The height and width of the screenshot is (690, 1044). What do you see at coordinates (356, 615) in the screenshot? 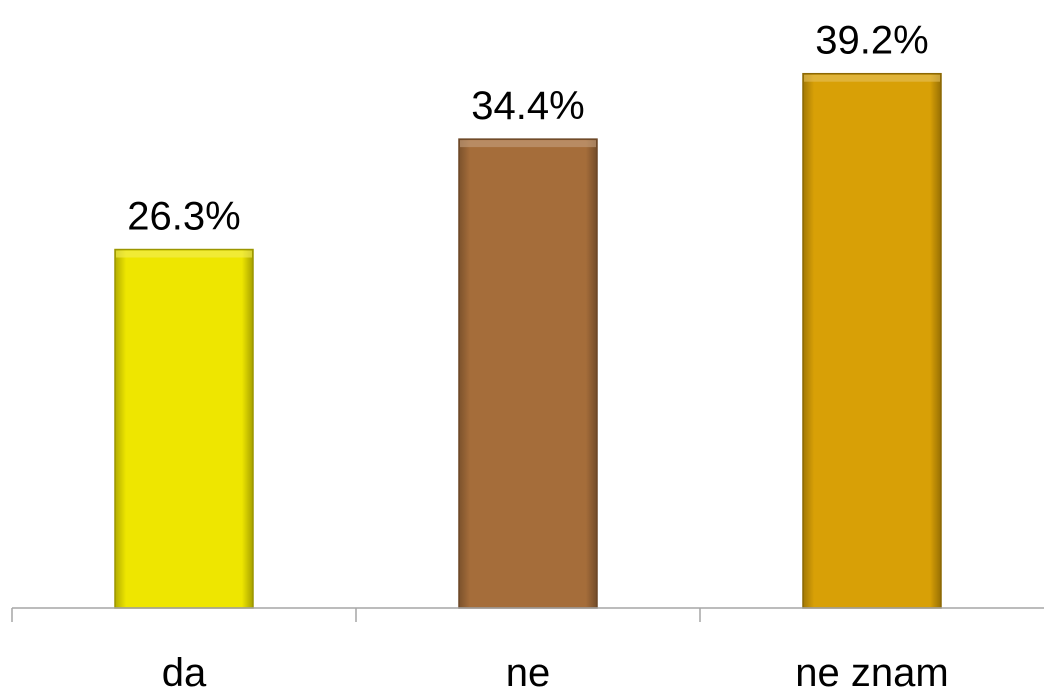
I see `x-axis-ticks` at bounding box center [356, 615].